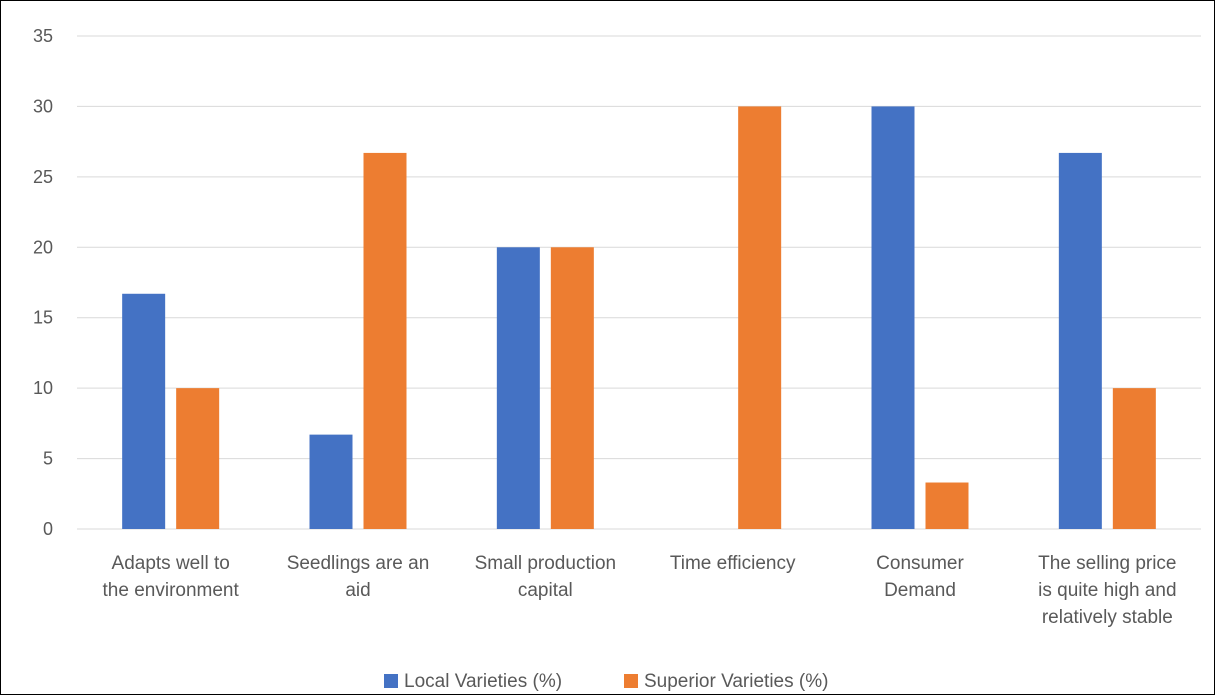 The width and height of the screenshot is (1215, 695). I want to click on x-category-label: Consumer Demand, so click(920, 577).